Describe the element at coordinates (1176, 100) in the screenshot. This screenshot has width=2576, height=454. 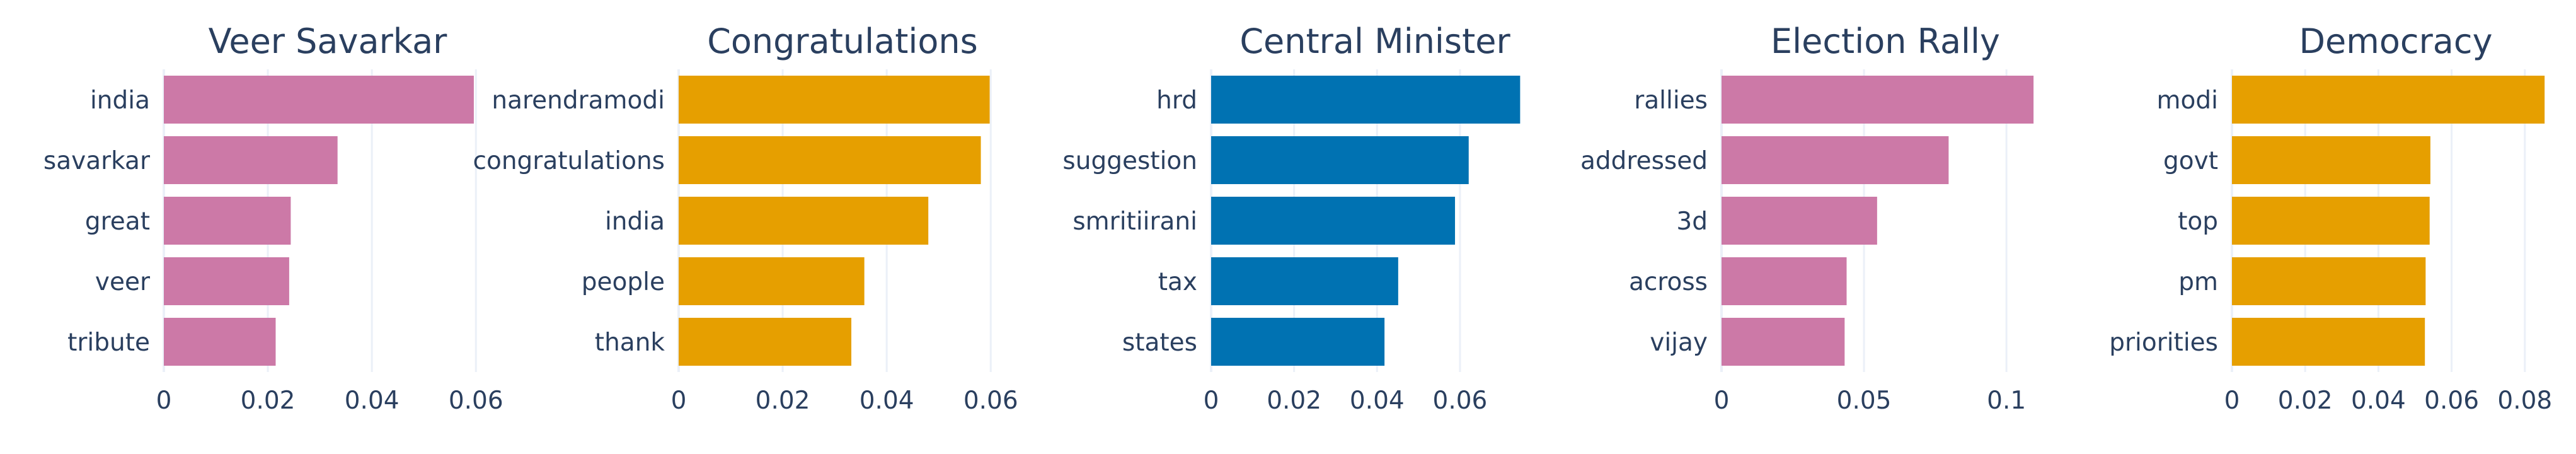
I see `category-label: hrd` at that location.